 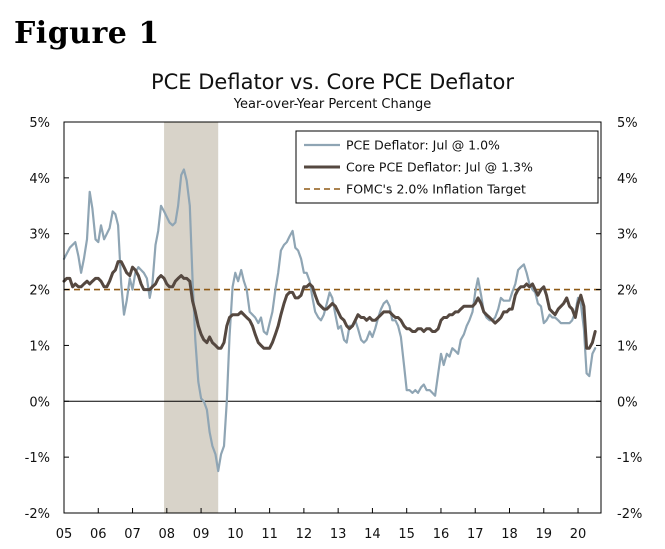 What do you see at coordinates (98, 534) in the screenshot?
I see `x-tick-label: 06` at bounding box center [98, 534].